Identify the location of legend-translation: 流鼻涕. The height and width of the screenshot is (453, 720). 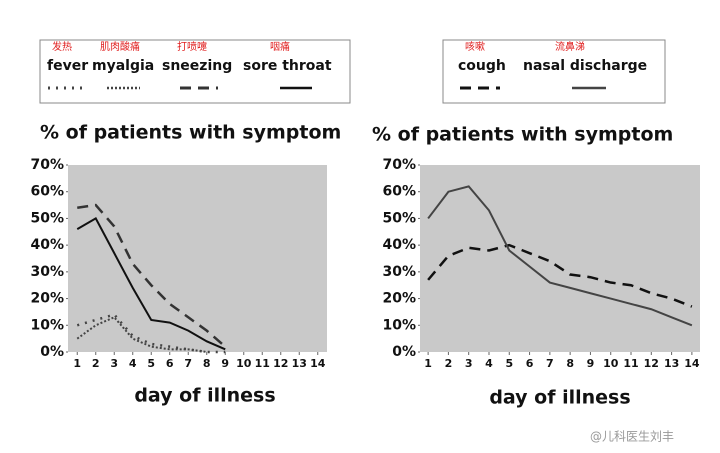
(570, 46).